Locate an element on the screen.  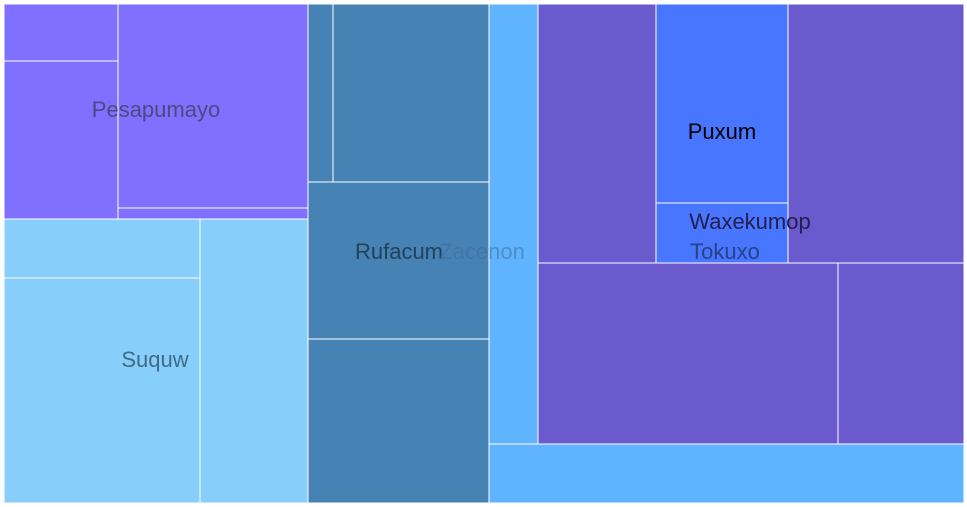
treemap-label-puxum: Puxum is located at coordinates (722, 131).